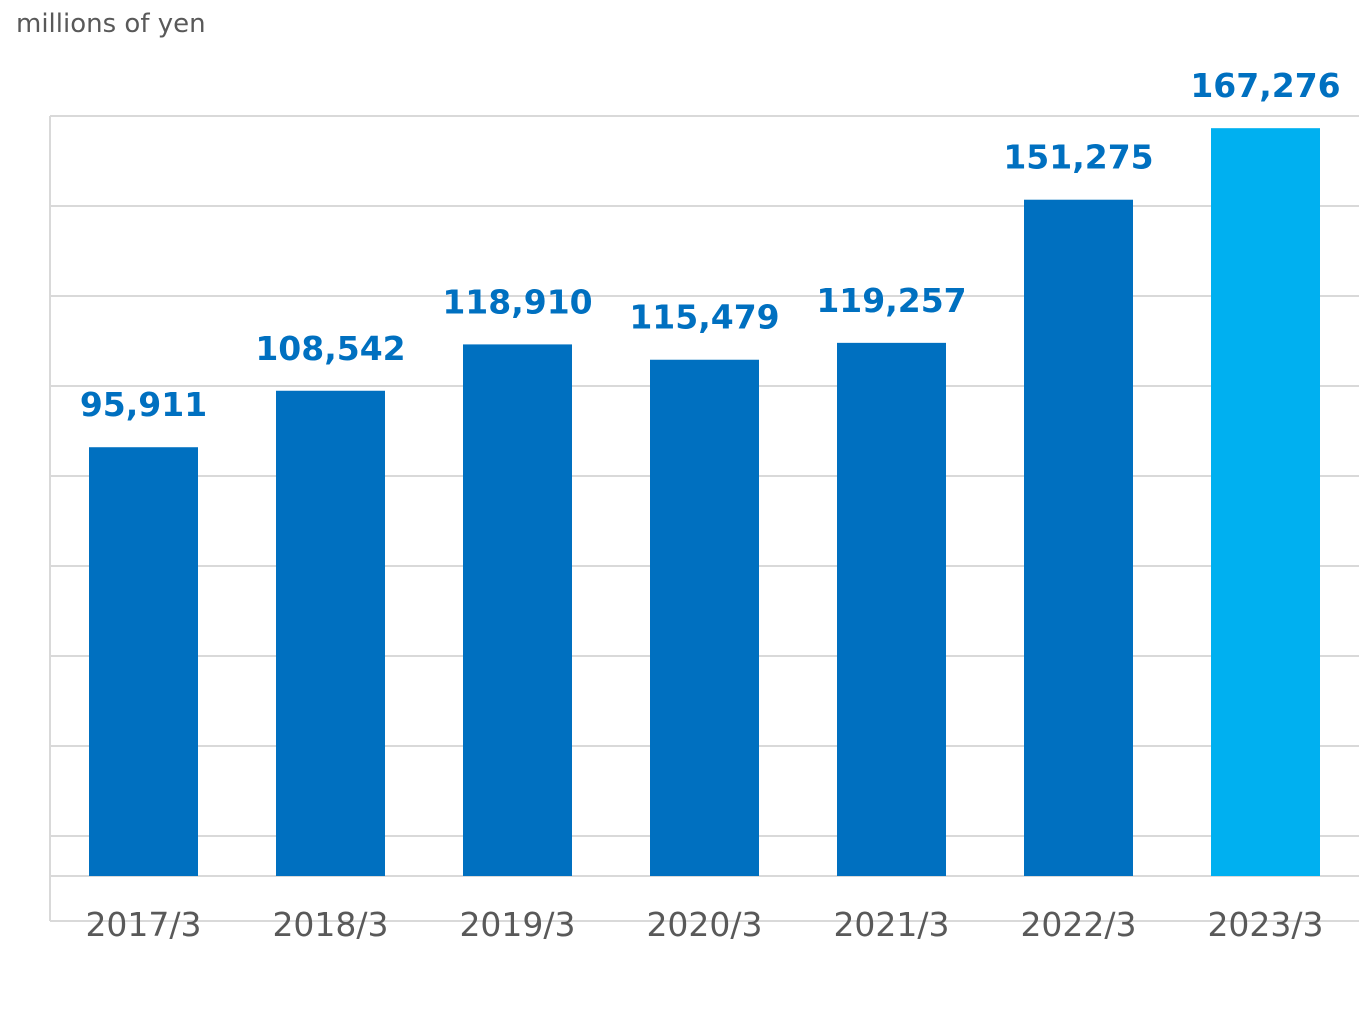 Image resolution: width=1359 pixels, height=1009 pixels. Describe the element at coordinates (891, 924) in the screenshot. I see `x-tick-label: 2021/3` at that location.